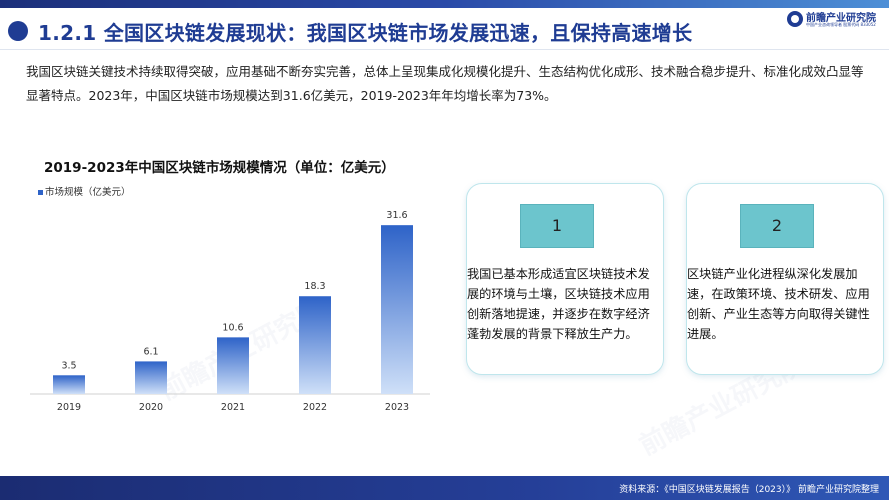 The image size is (889, 500). I want to click on data-label-2021: 10.6, so click(232, 327).